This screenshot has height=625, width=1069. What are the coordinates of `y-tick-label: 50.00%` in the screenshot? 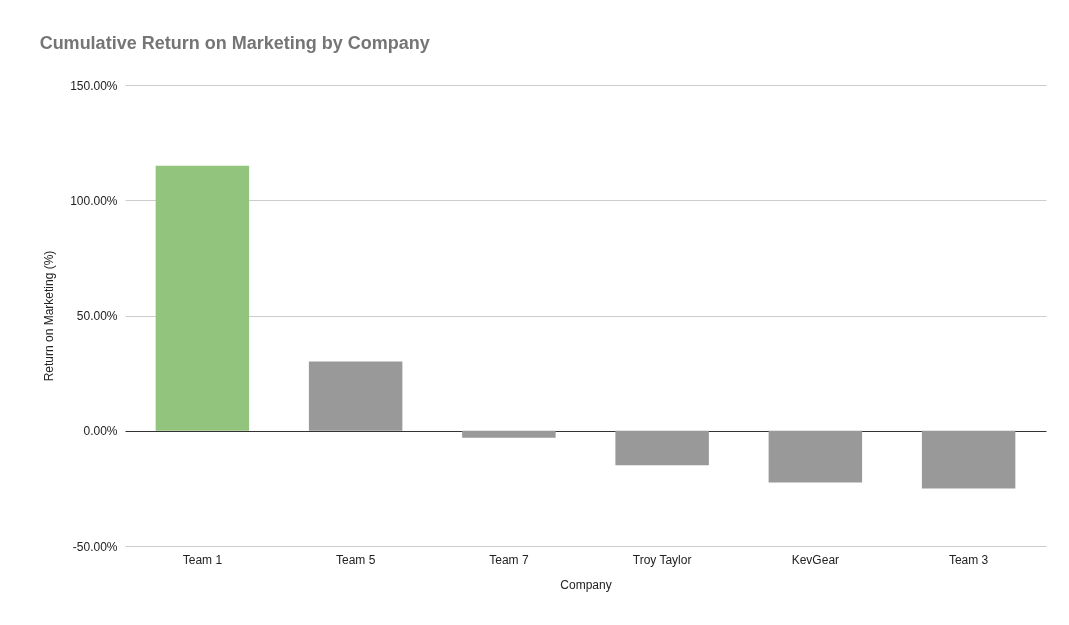 It's located at (97, 316).